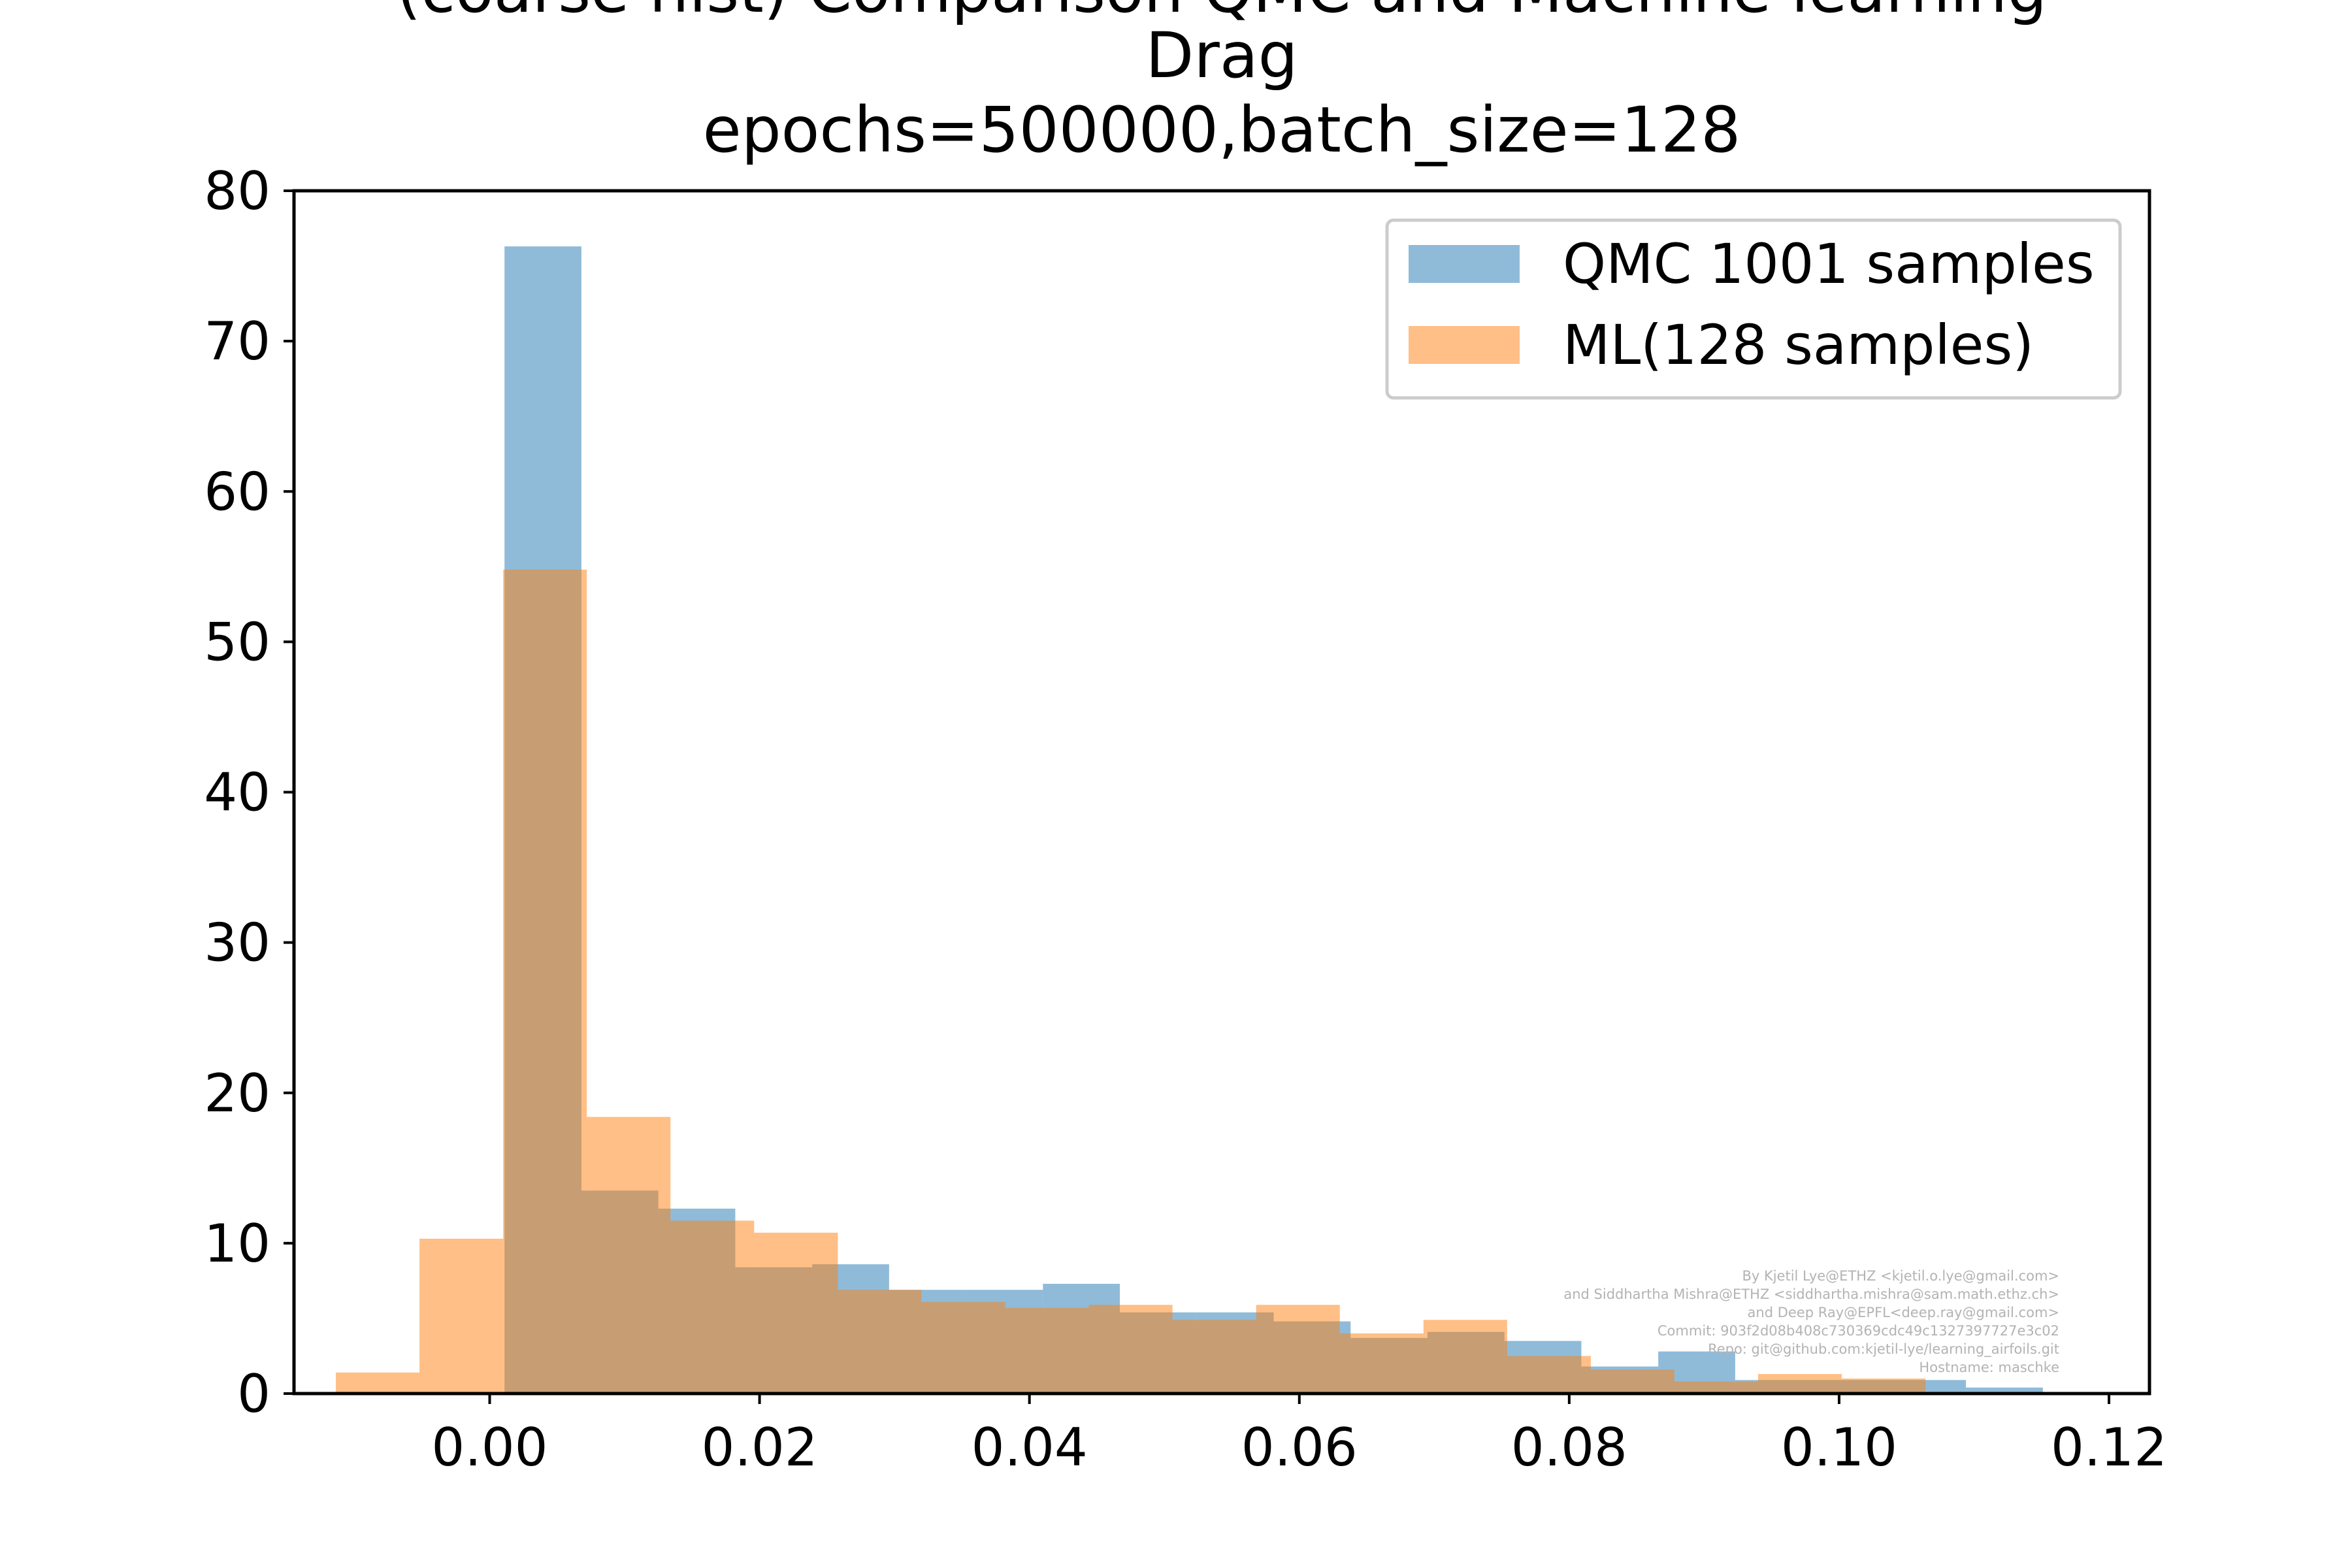 The width and height of the screenshot is (2352, 1568). I want to click on y-tick-label: 50, so click(237, 642).